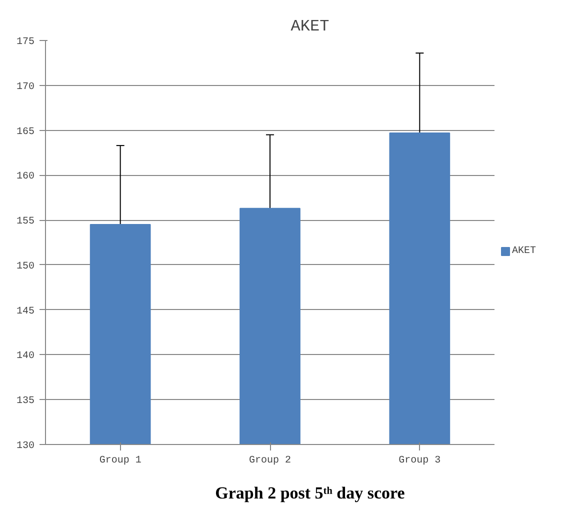  I want to click on y-tick-label: 140, so click(25, 356).